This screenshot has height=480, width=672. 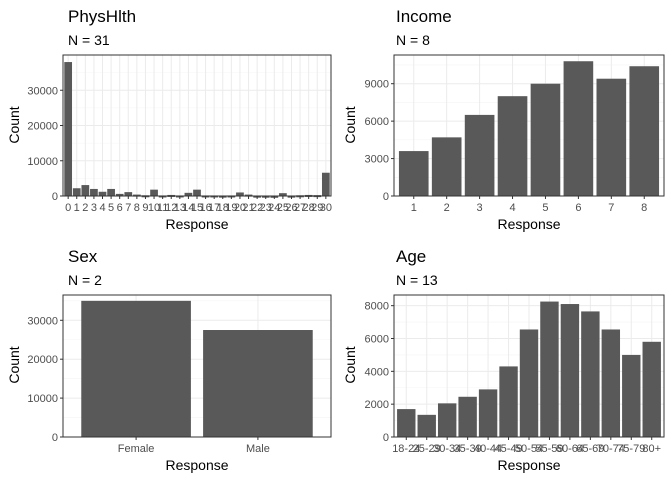 I want to click on x-tick-label: 5, so click(x=545, y=208).